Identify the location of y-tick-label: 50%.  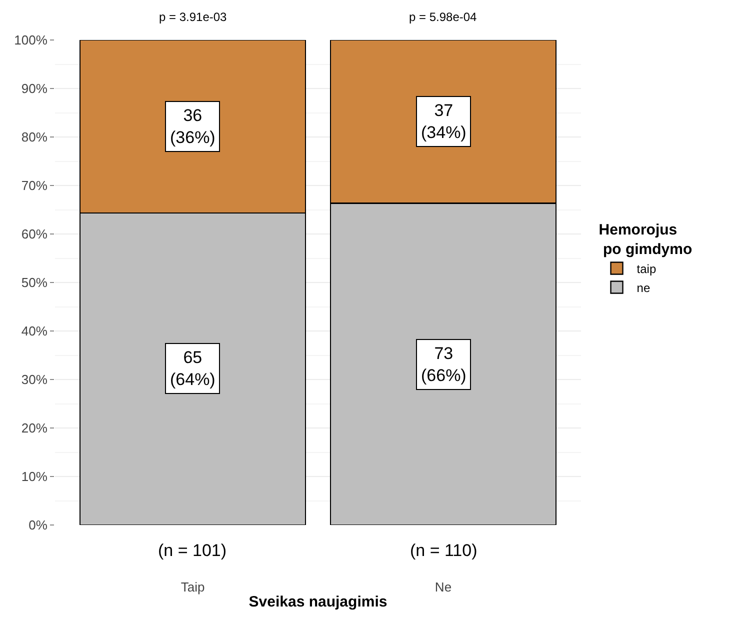
(34, 282).